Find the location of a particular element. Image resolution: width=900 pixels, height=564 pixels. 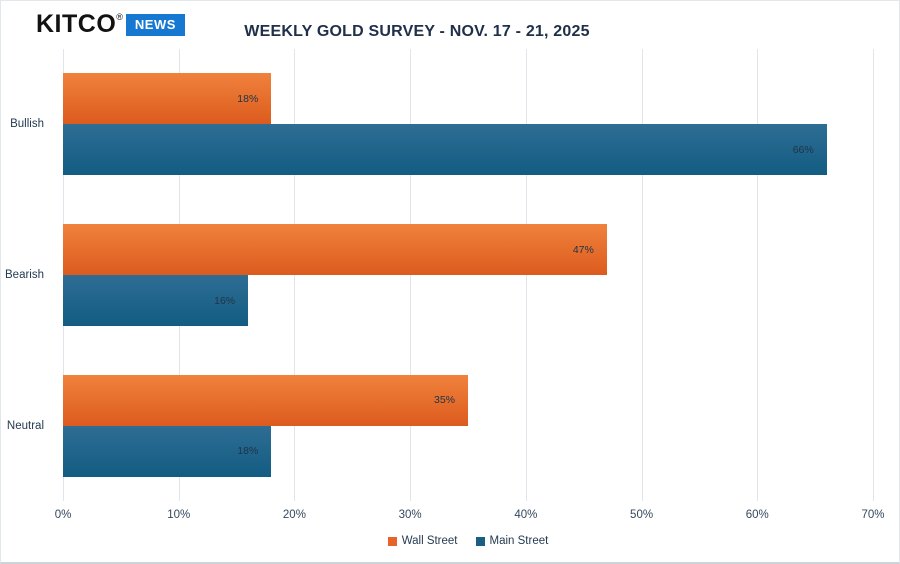

data-label: 16% is located at coordinates (225, 300).